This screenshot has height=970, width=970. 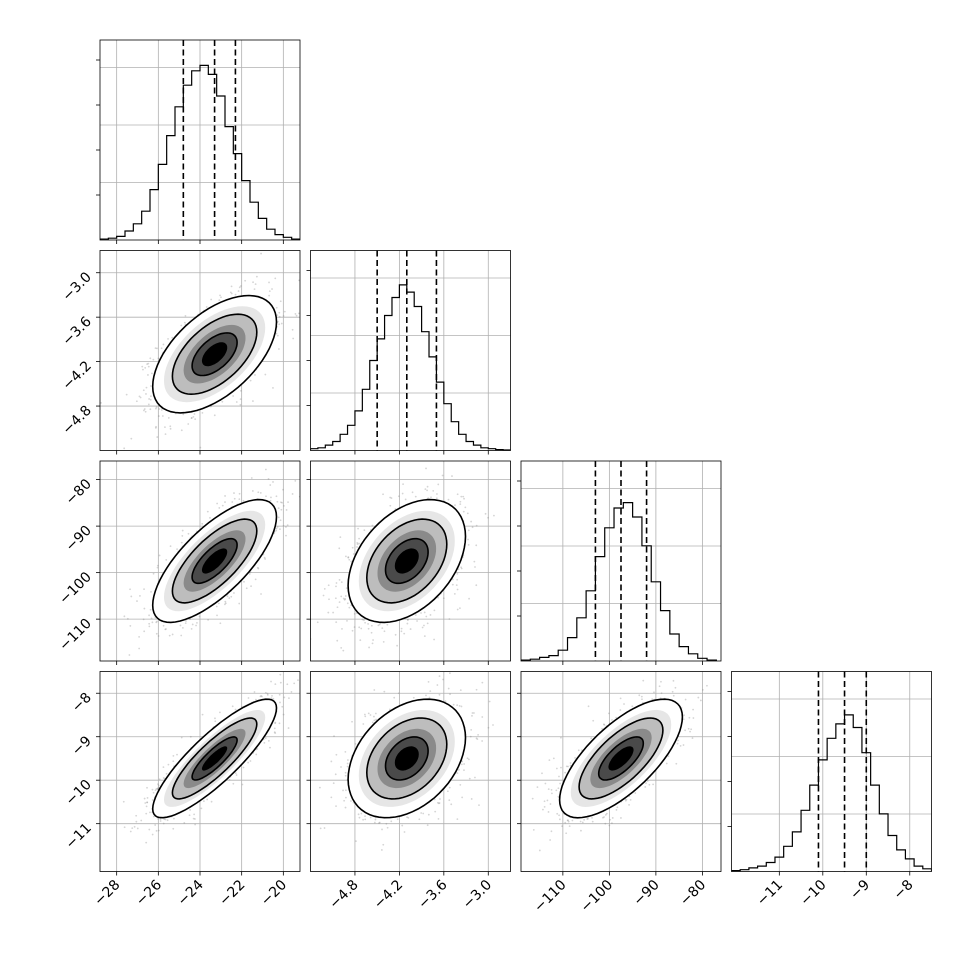 I want to click on scatter-panel-2-0: −110−100−90−80, so click(x=187, y=555).